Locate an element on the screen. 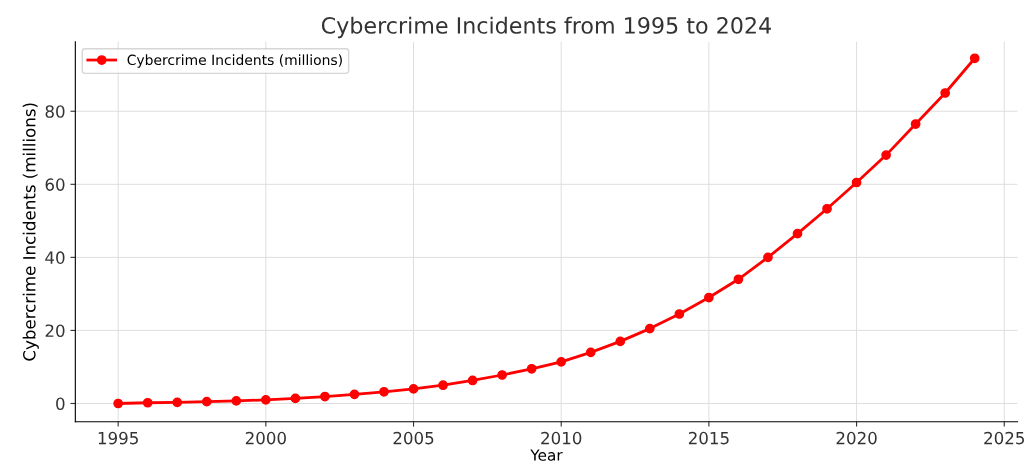 The image size is (1032, 465). y-tick-label: 40 is located at coordinates (55, 257).